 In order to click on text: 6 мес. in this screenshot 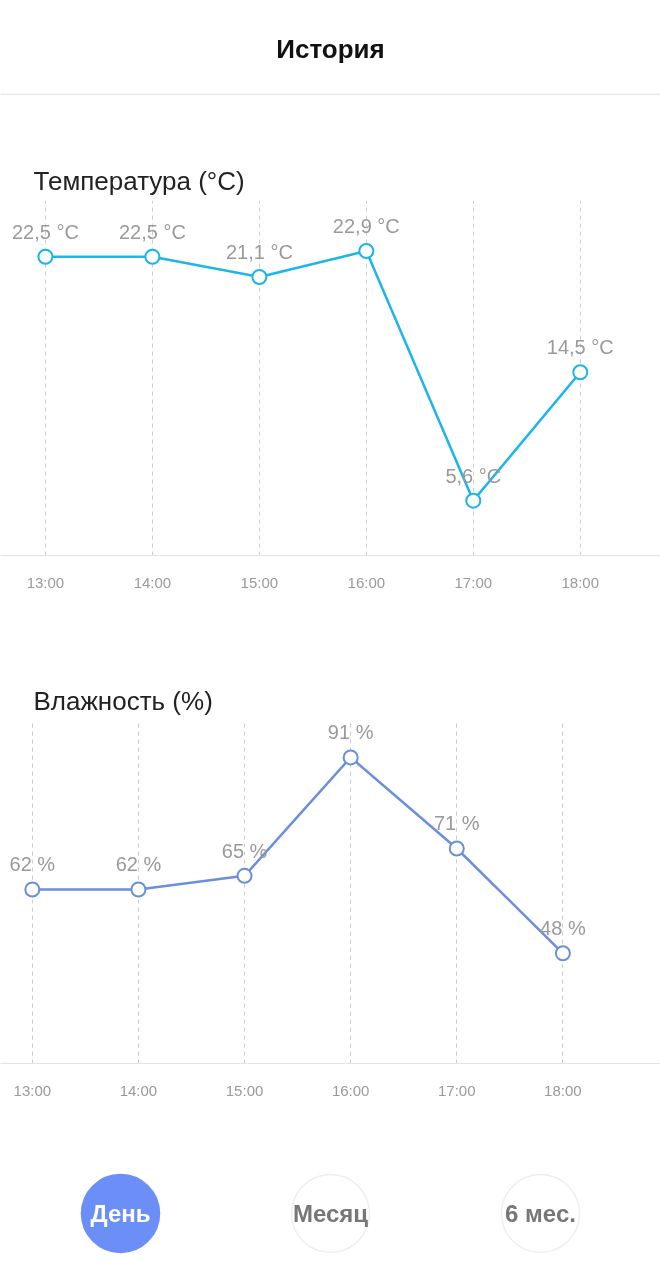, I will do `click(540, 1213)`.